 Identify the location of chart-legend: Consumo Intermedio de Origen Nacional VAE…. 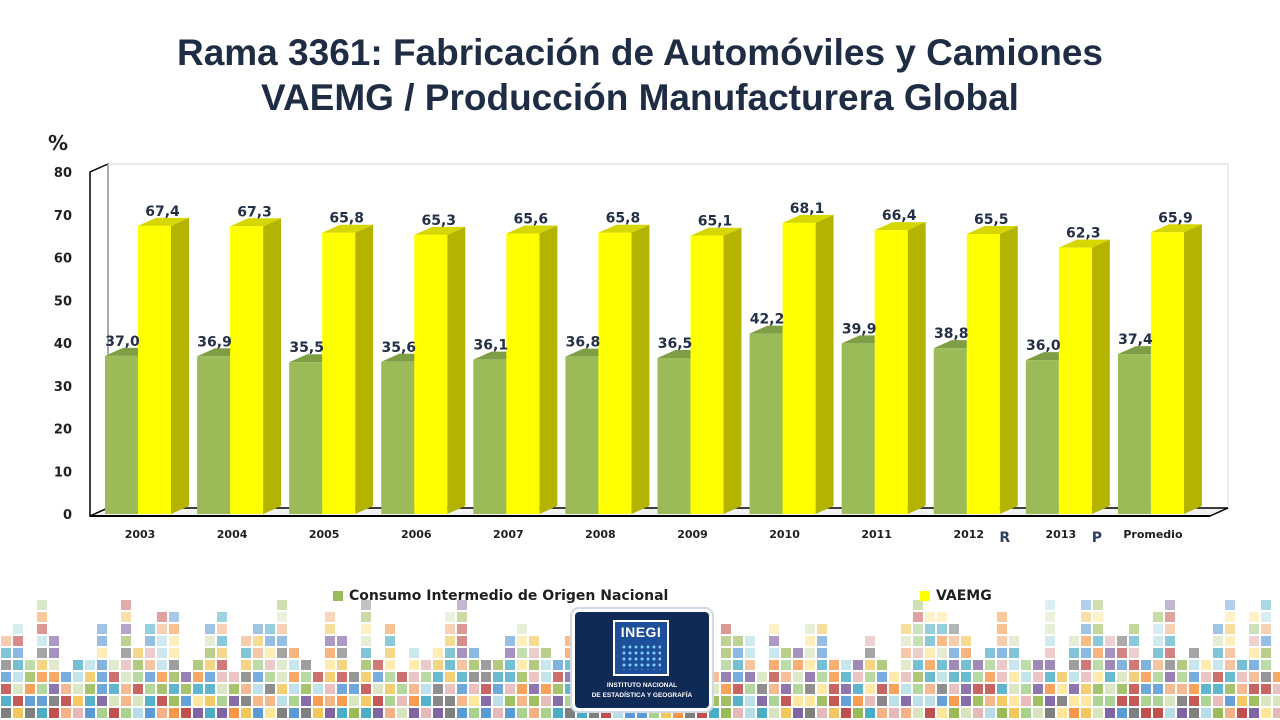
(640, 598).